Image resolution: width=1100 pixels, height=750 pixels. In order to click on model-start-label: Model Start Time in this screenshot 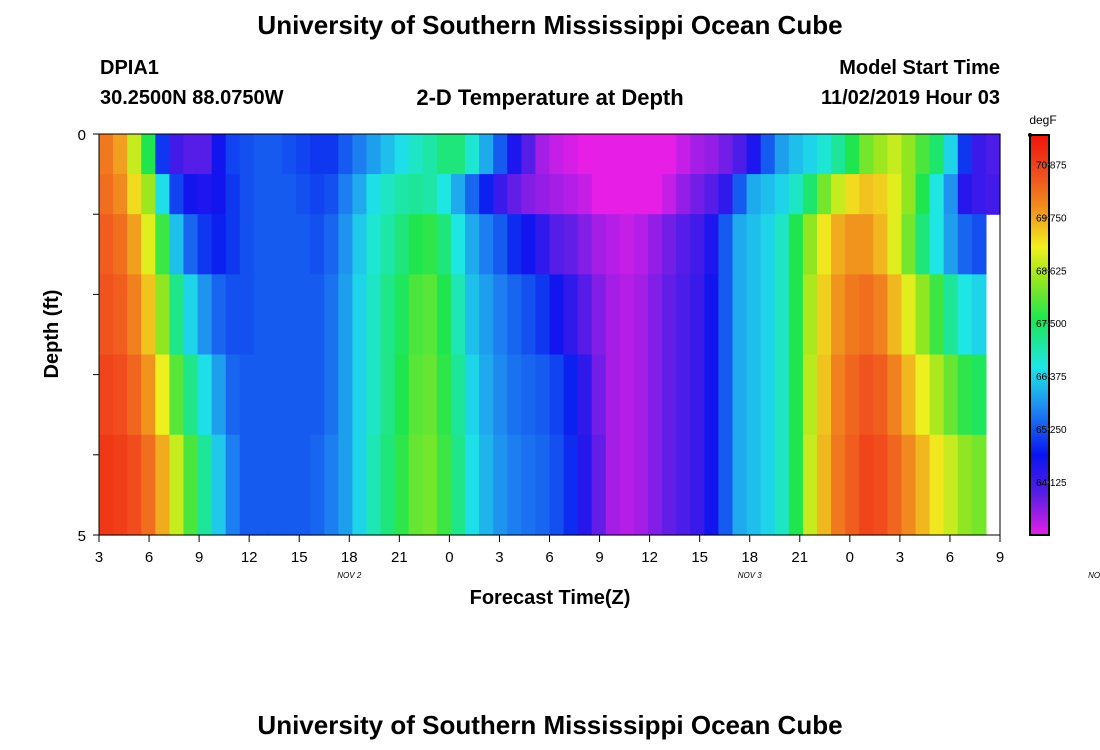, I will do `click(919, 68)`.